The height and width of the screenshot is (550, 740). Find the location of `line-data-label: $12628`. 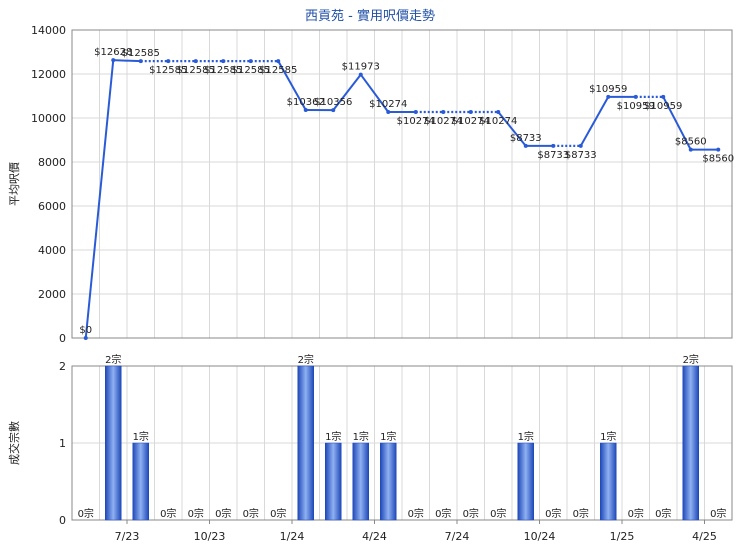

line-data-label: $12628 is located at coordinates (113, 52).